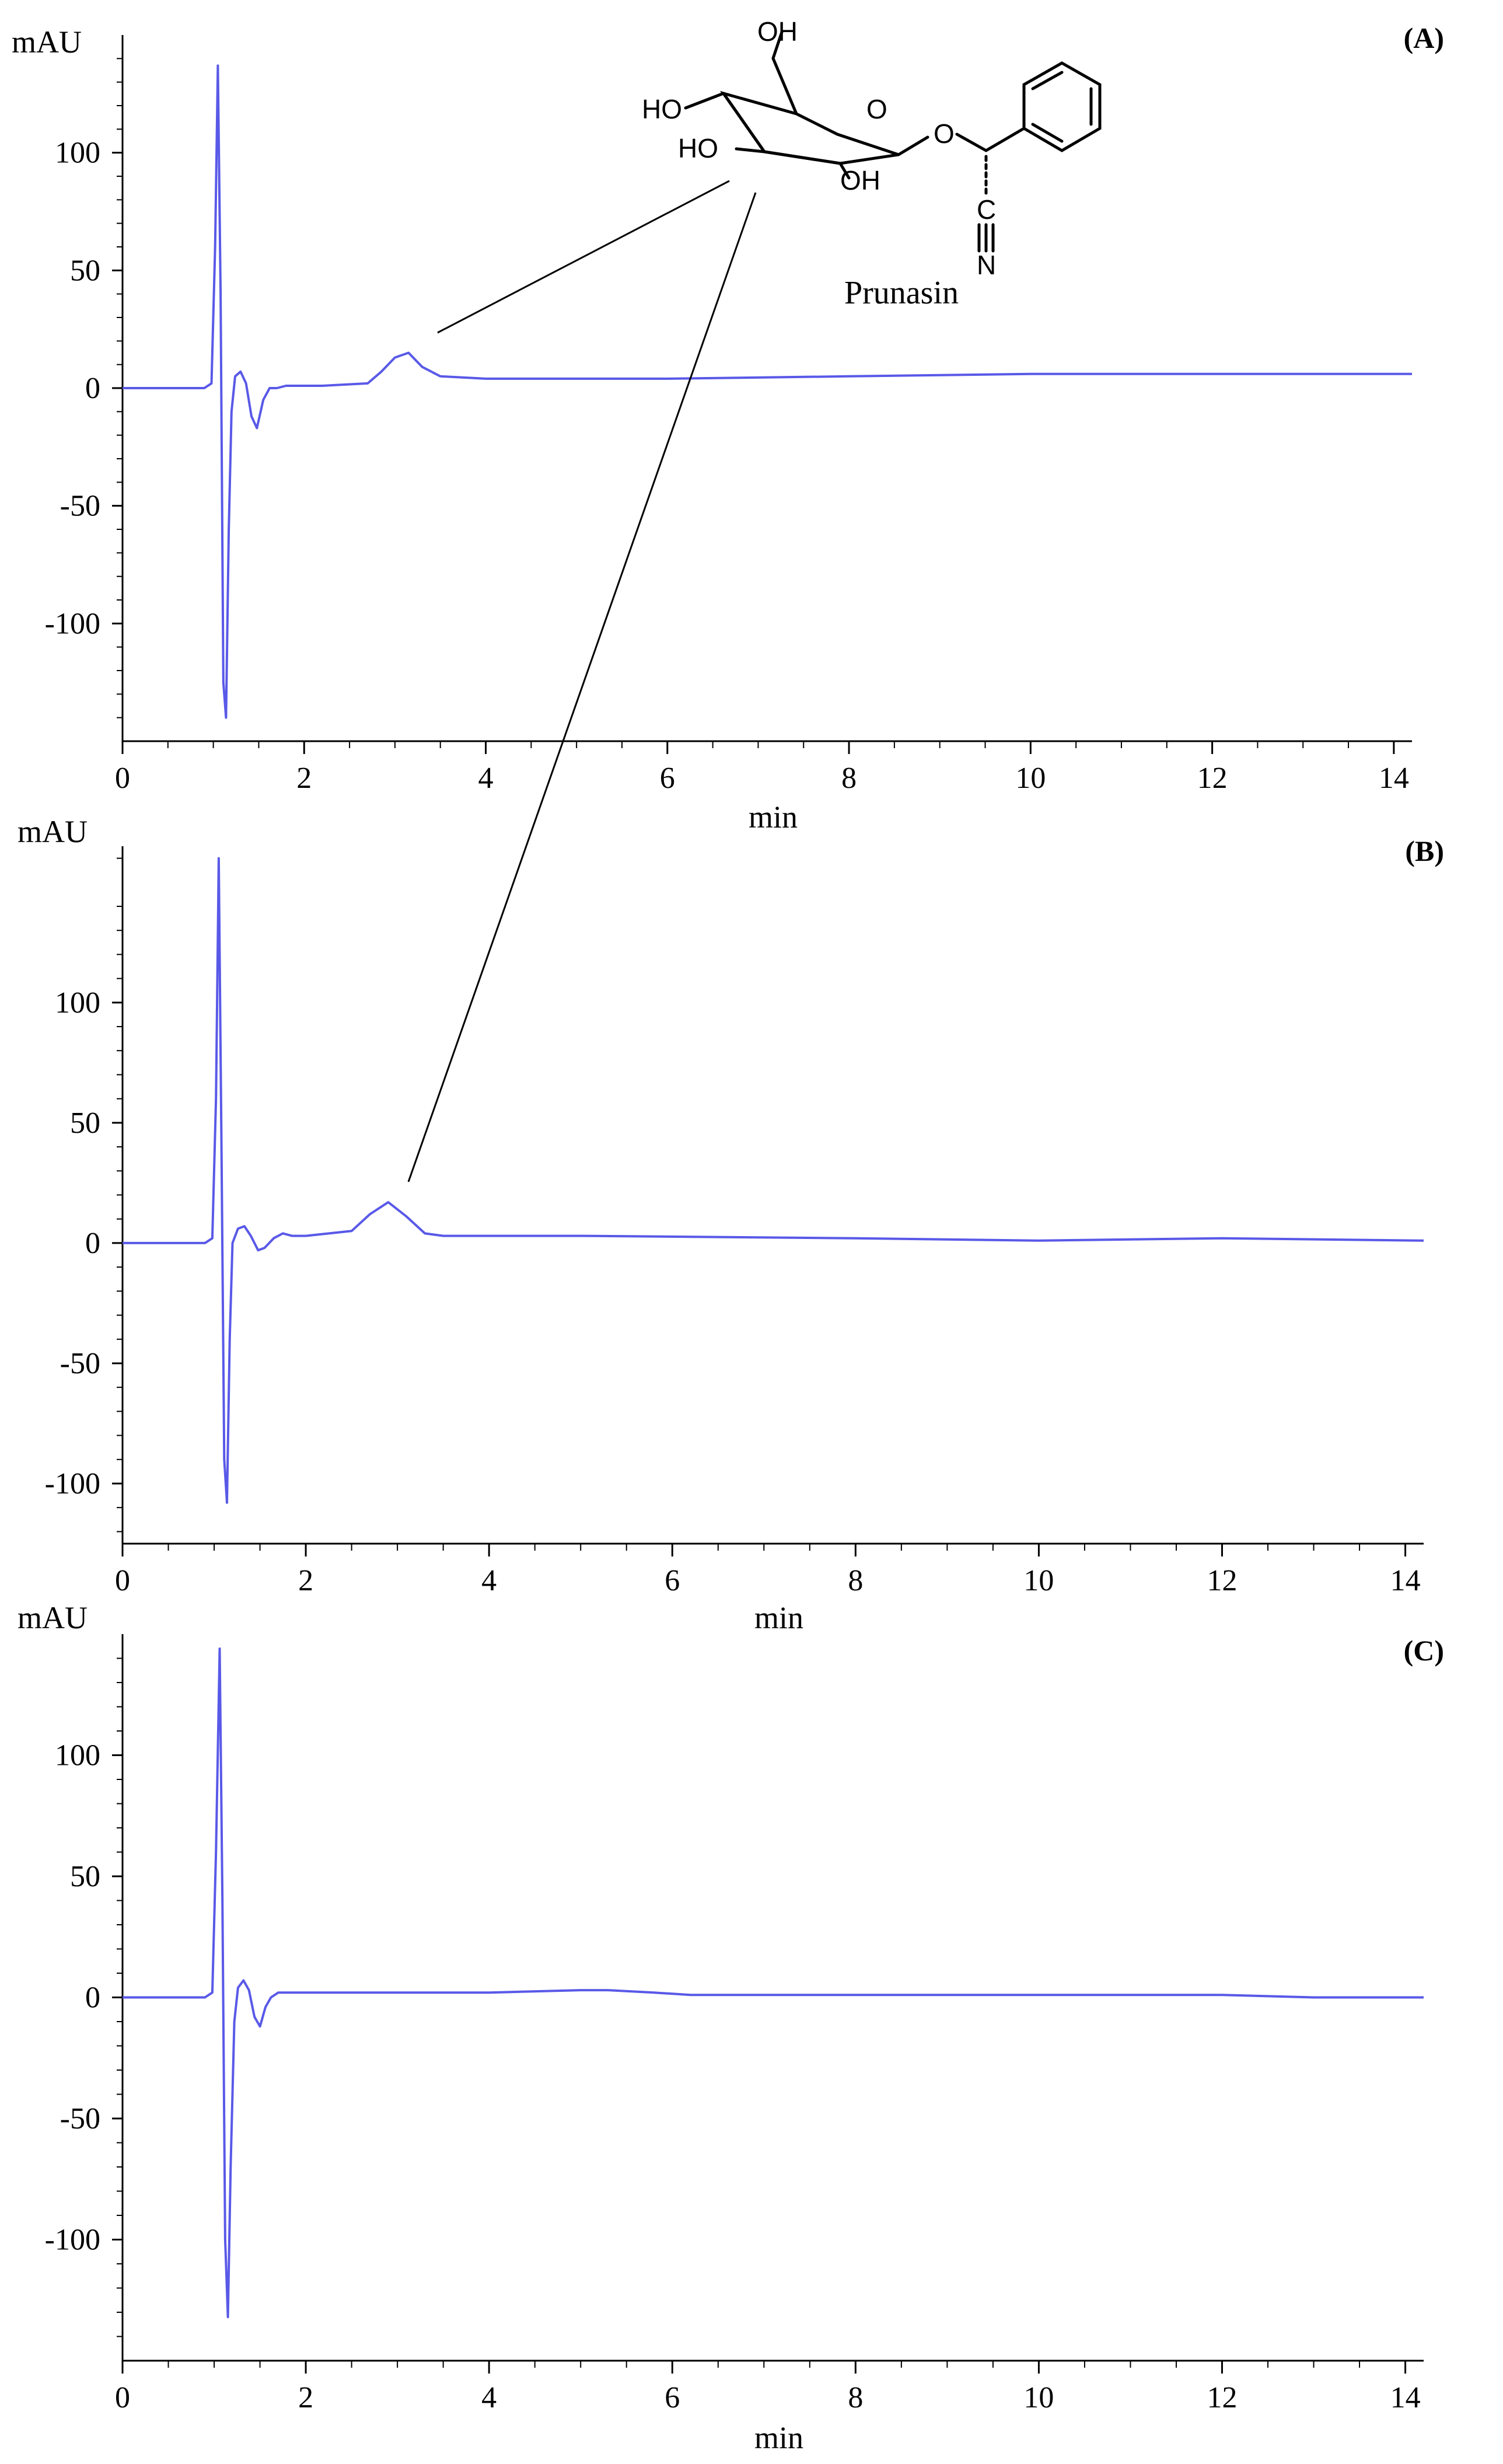  I want to click on compound-name: Prunasin, so click(901, 293).